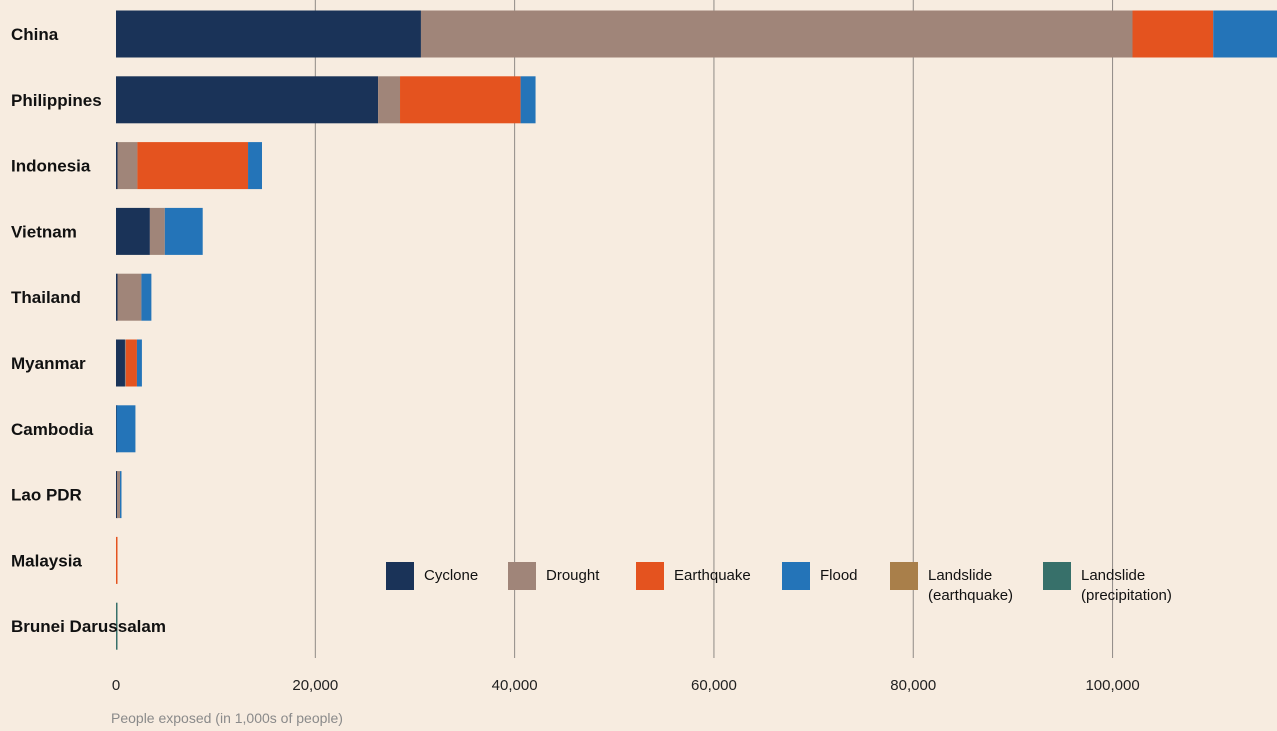 Image resolution: width=1277 pixels, height=731 pixels. I want to click on bar-thailand-cyclone, so click(117, 297).